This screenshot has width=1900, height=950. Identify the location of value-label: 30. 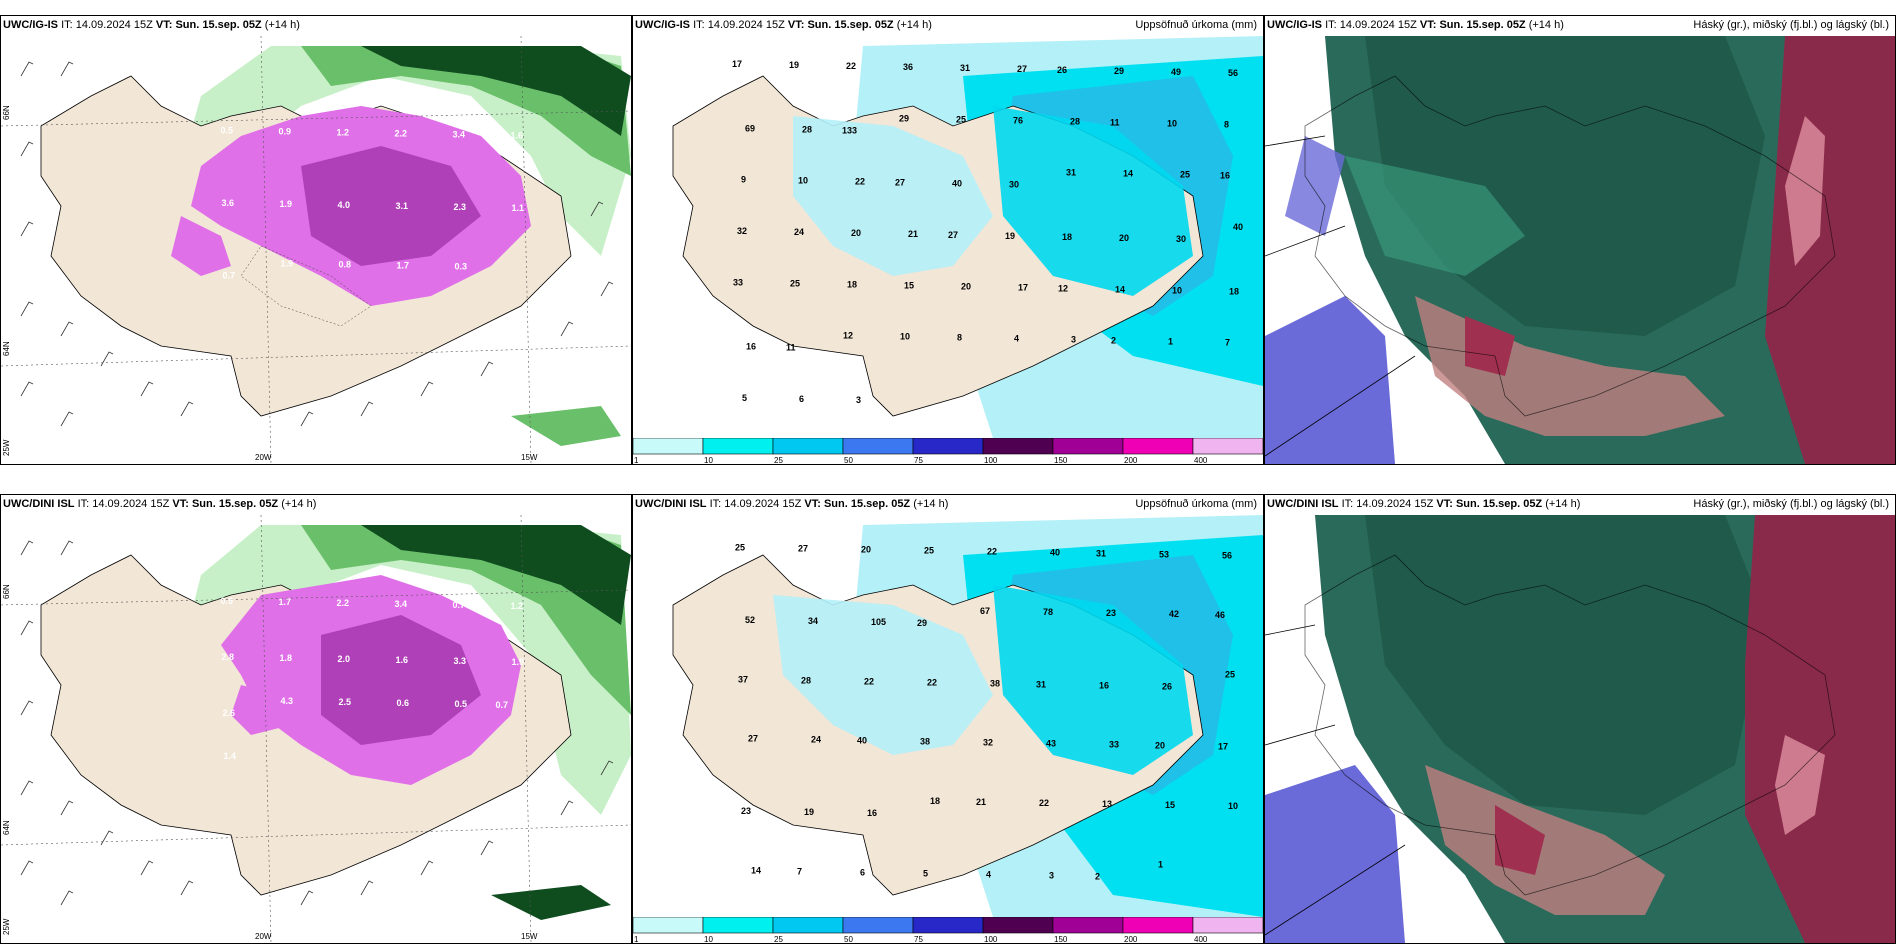
(1014, 185).